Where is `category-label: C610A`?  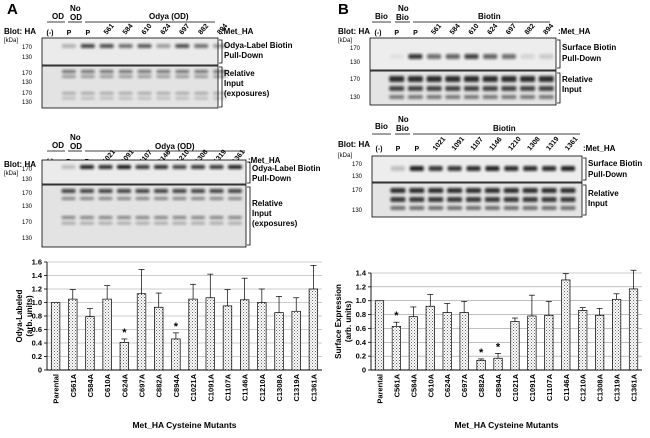 category-label: C610A is located at coordinates (107, 385).